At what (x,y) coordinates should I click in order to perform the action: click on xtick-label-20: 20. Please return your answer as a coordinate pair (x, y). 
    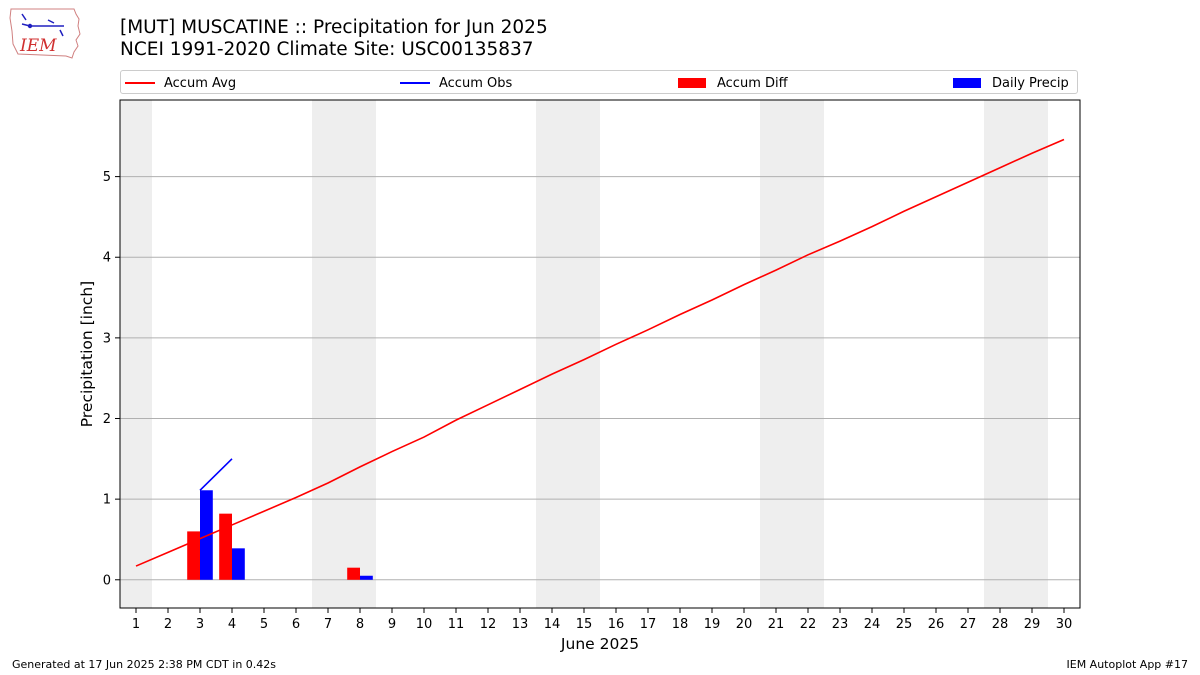
    Looking at the image, I should click on (744, 624).